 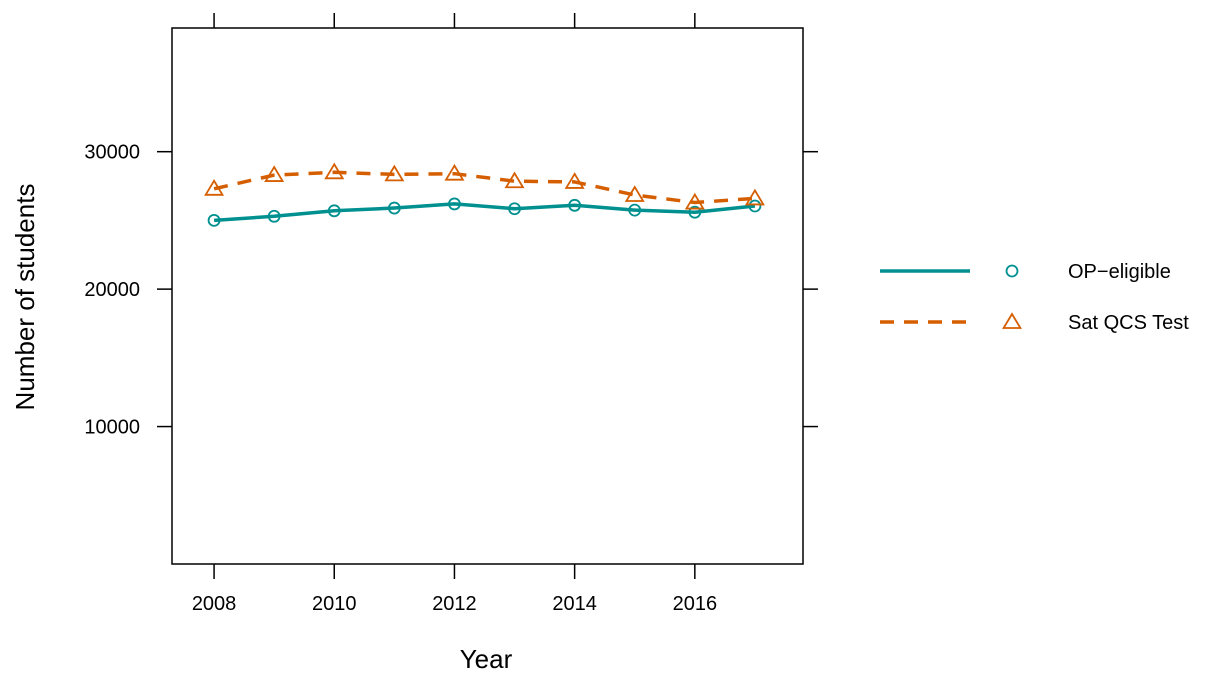 I want to click on series-layer, so click(x=484, y=194).